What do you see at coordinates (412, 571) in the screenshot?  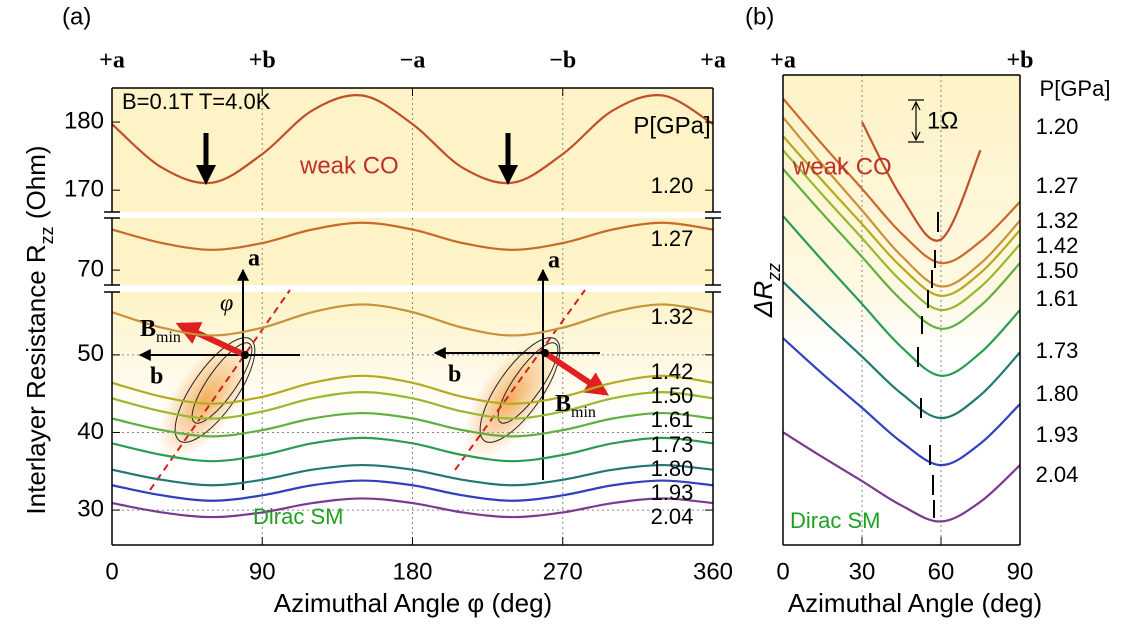 I see `x-tick-label: 180` at bounding box center [412, 571].